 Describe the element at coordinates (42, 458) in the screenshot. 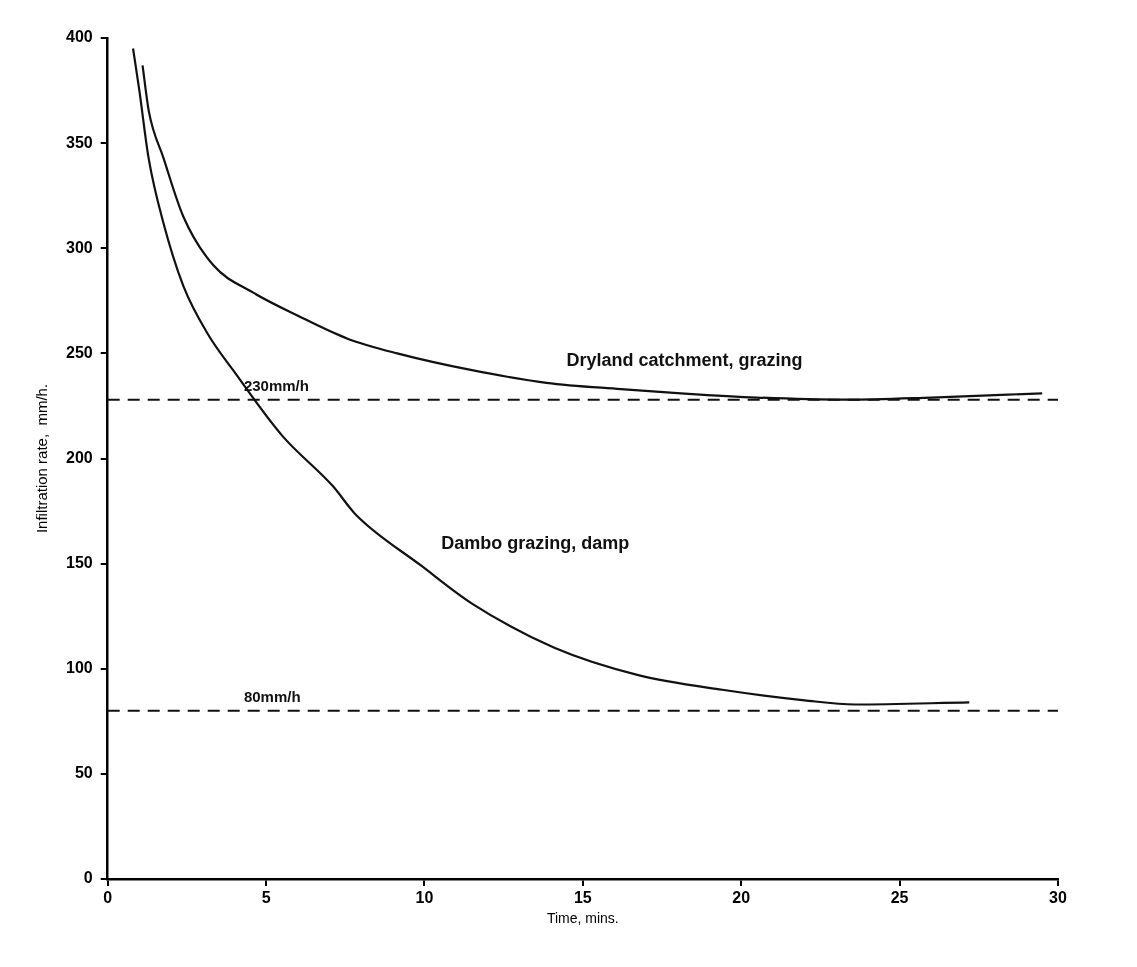

I see `y-axis-title: Infiltration rate, mm/h.` at that location.